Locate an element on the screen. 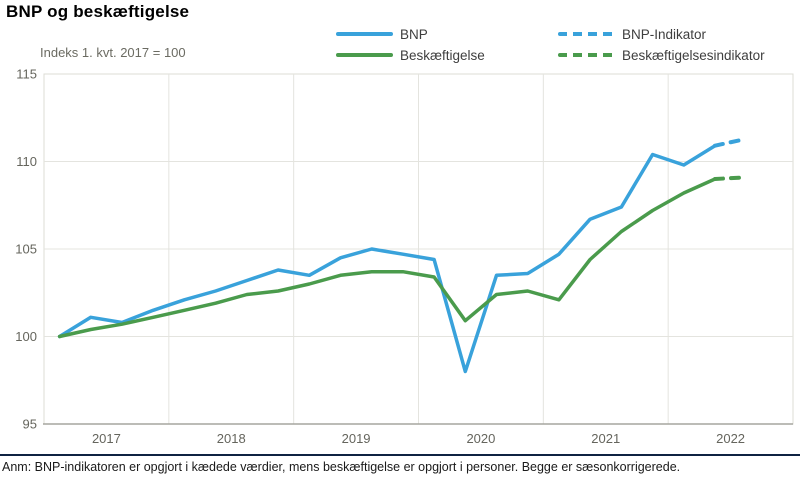  x-tick-label: 2017 is located at coordinates (106, 438).